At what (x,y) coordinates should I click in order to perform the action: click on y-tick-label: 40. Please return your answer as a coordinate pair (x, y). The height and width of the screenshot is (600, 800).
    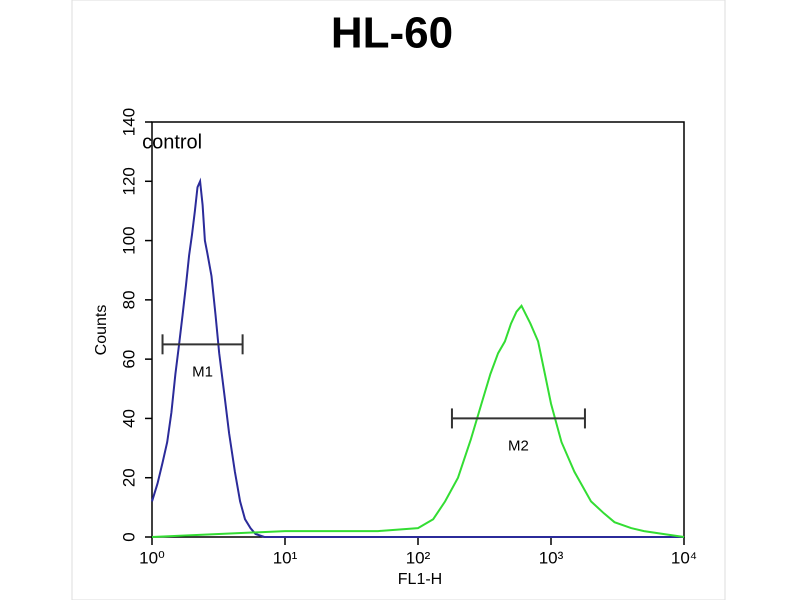
    Looking at the image, I should click on (128, 418).